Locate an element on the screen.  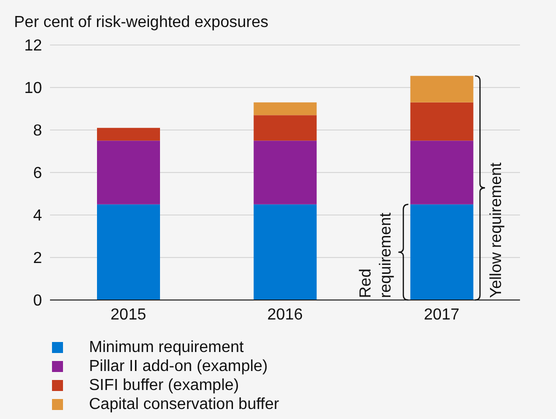
legend-label: Capital conservation buffer is located at coordinates (184, 404).